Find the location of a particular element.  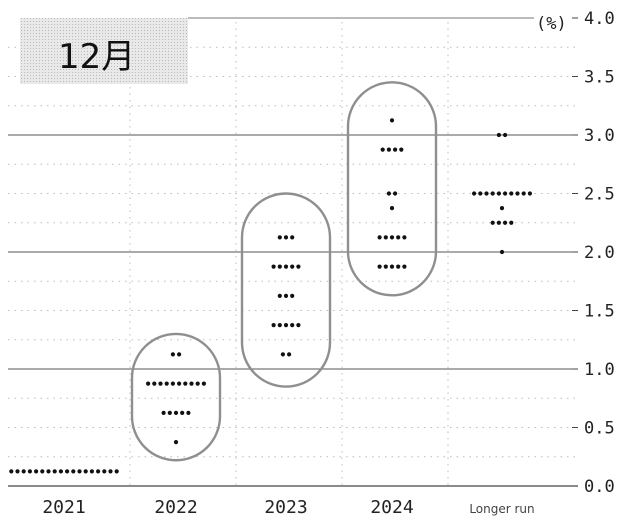

y-tick-label: 3.5 is located at coordinates (599, 78).